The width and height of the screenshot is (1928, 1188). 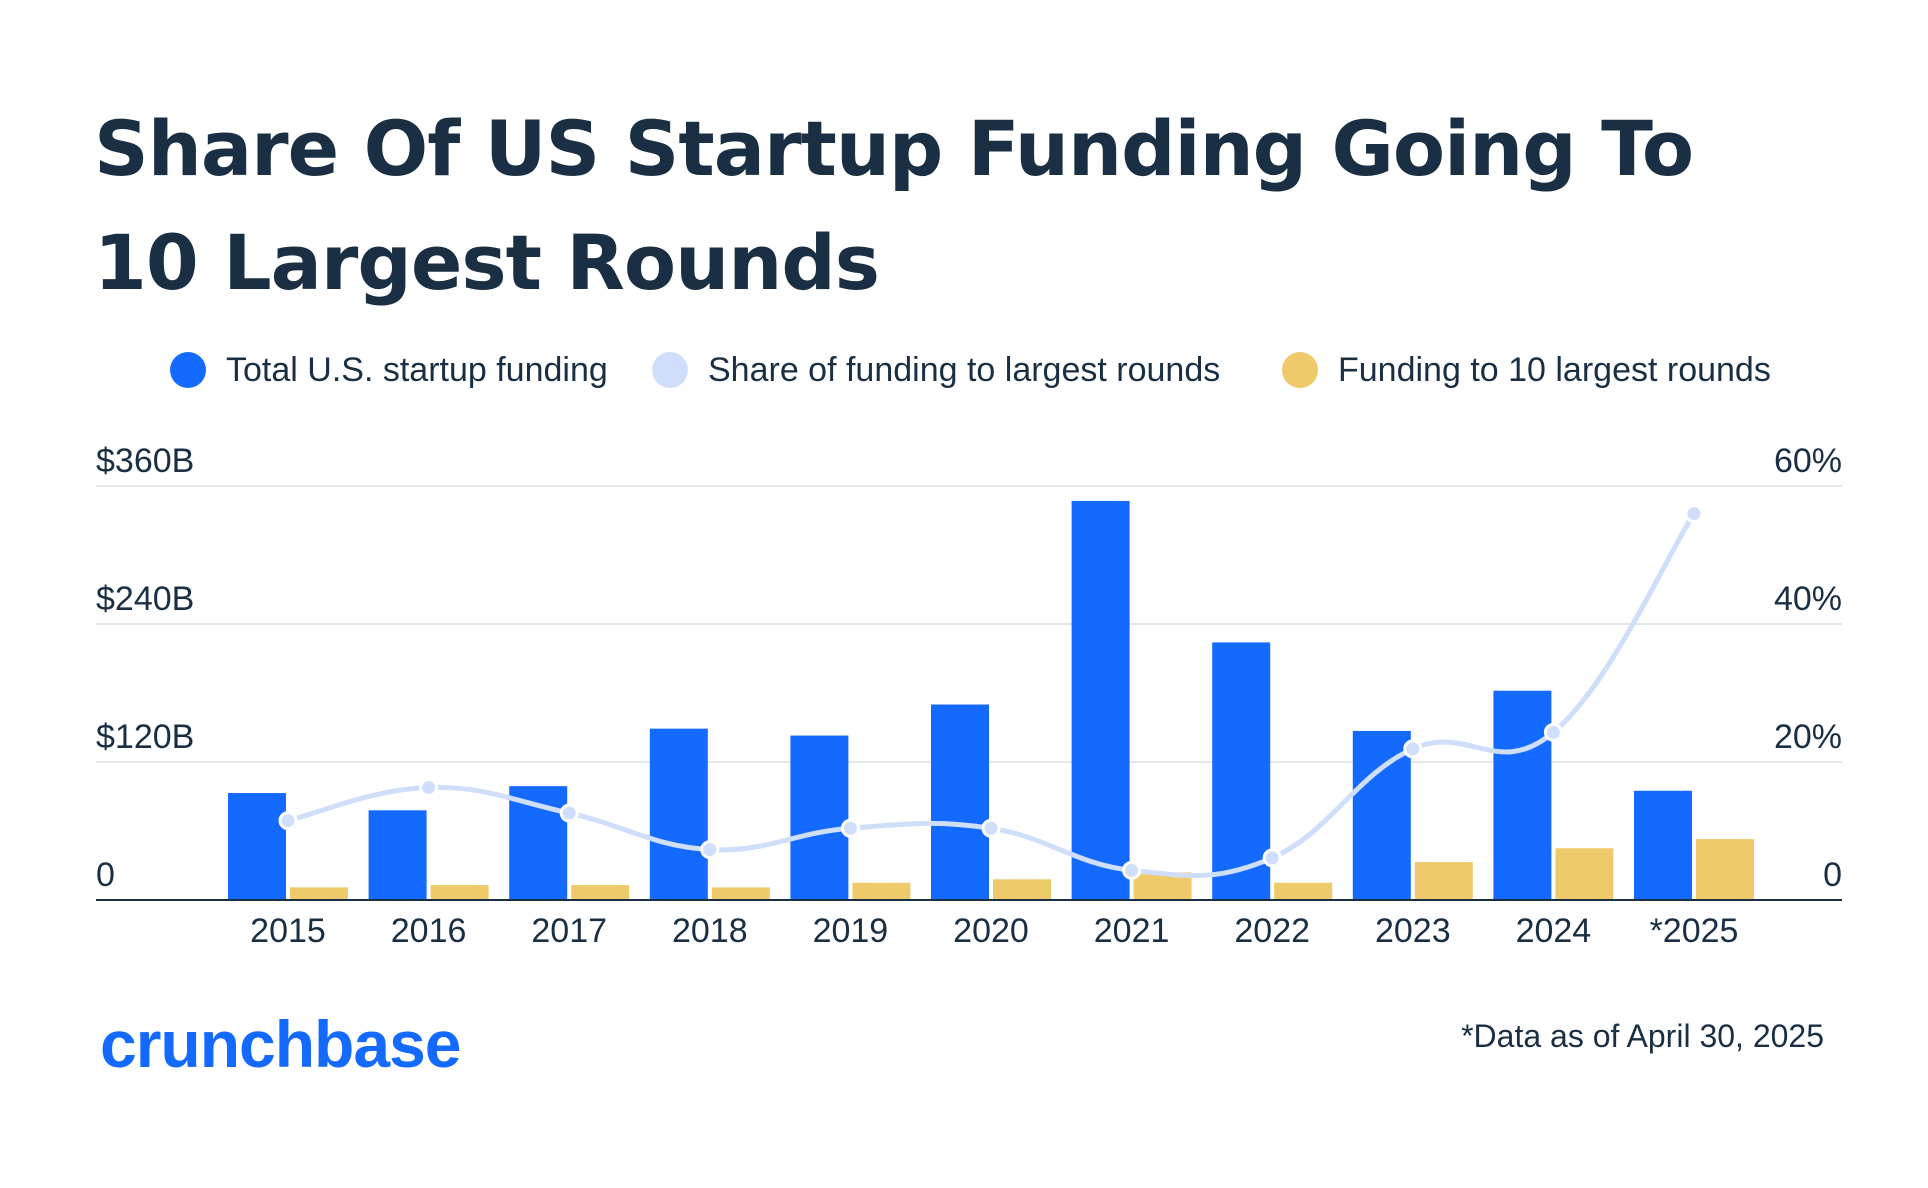 I want to click on legend-swatch-largest-rounds, so click(x=1300, y=370).